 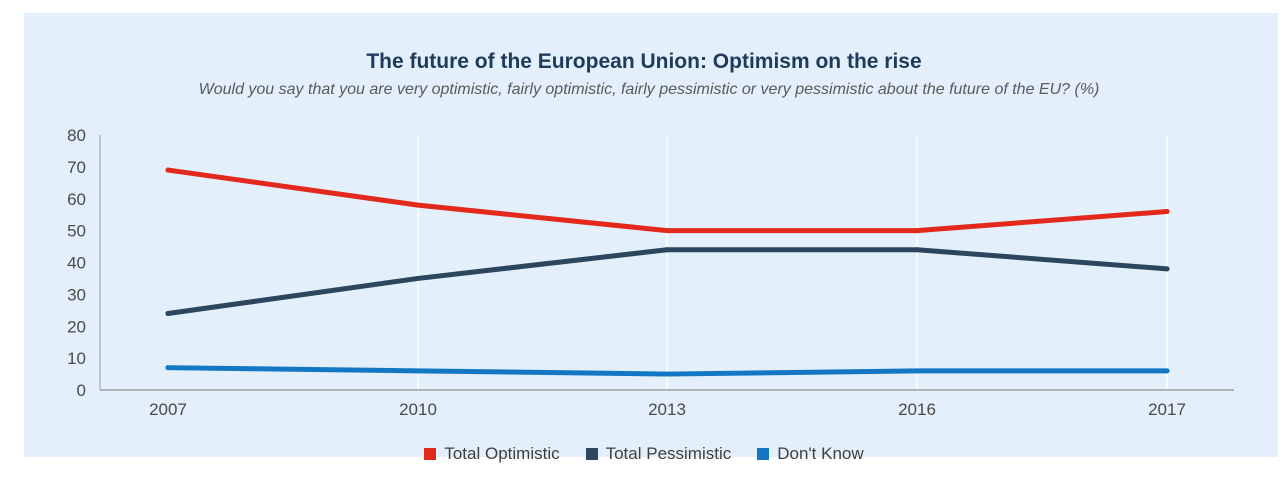 I want to click on y-tick-label-0: 0, so click(x=81, y=390).